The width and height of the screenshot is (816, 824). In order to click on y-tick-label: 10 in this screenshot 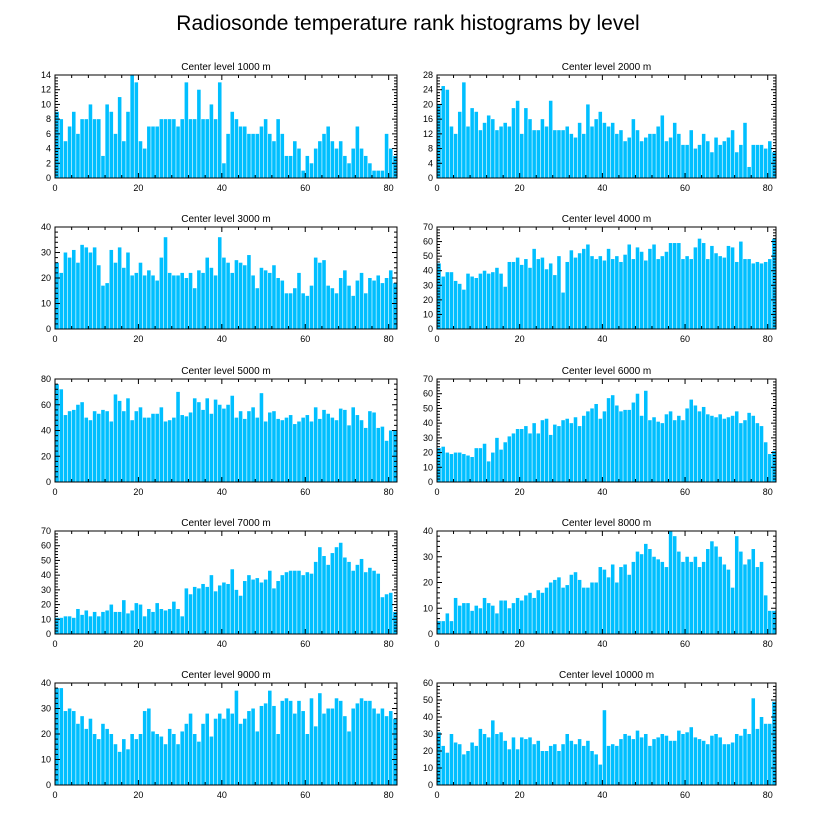, I will do `click(428, 467)`.